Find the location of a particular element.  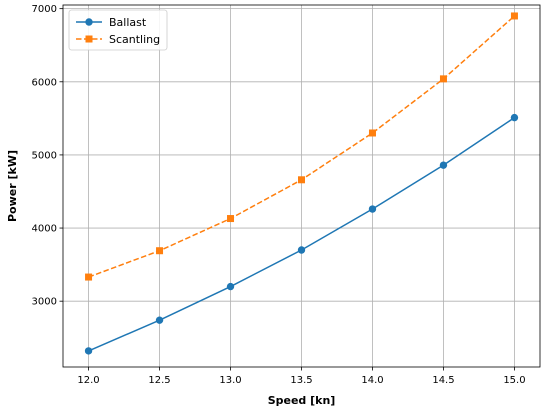

legend-label: Ballast is located at coordinates (128, 22).